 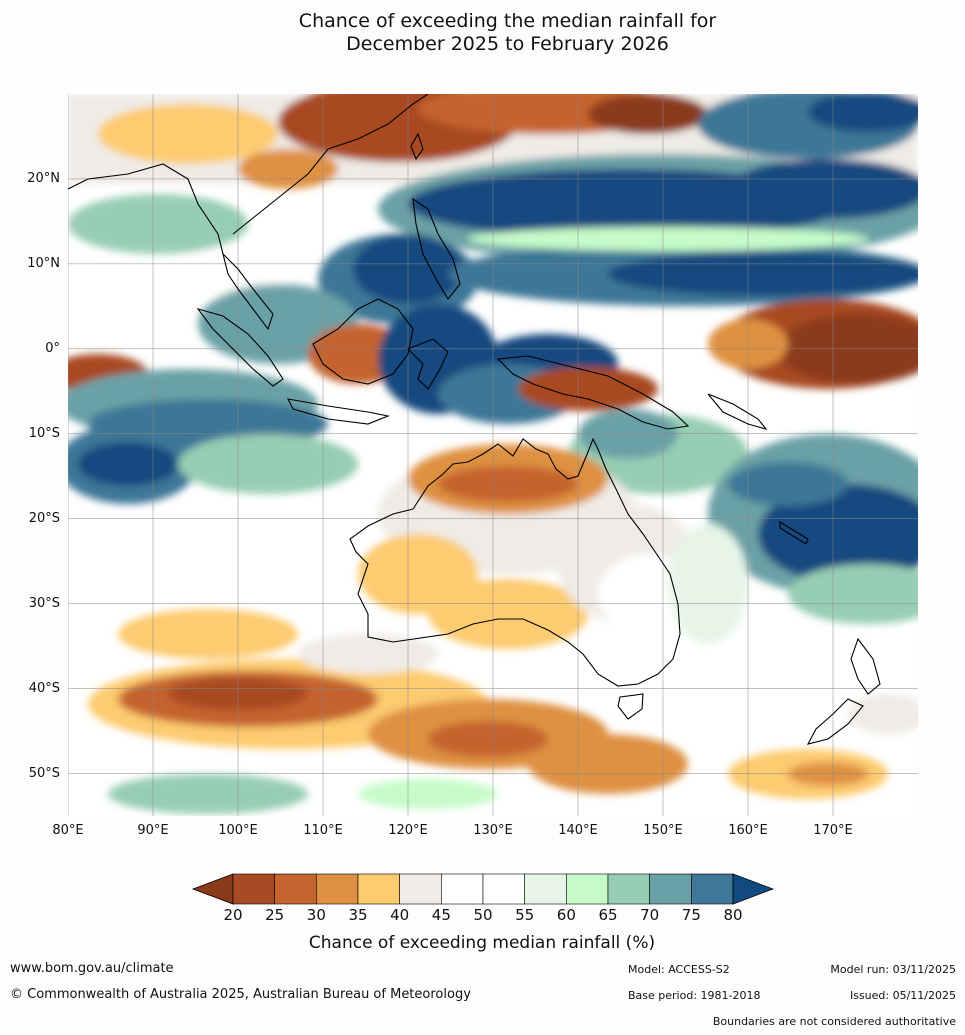 What do you see at coordinates (44, 603) in the screenshot?
I see `lat-tick-label: 30°S` at bounding box center [44, 603].